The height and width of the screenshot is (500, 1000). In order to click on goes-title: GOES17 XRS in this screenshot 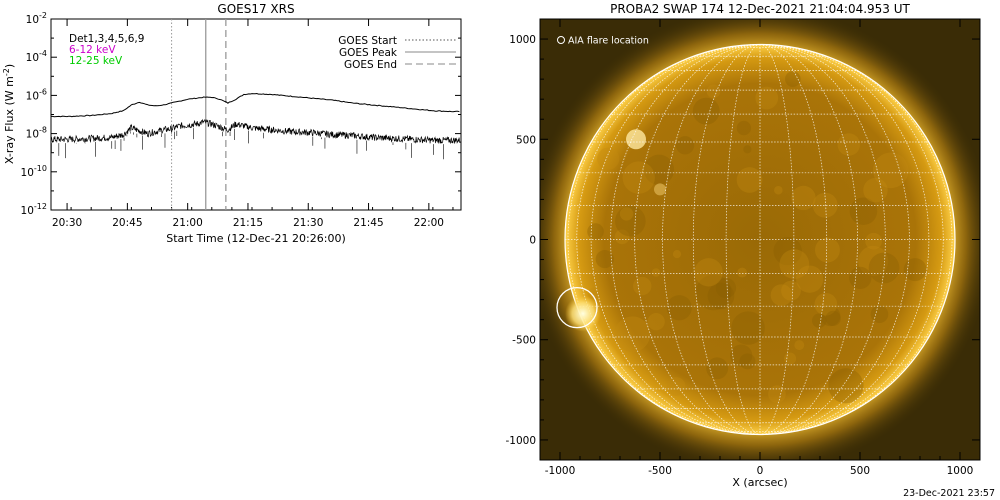, I will do `click(255, 9)`.